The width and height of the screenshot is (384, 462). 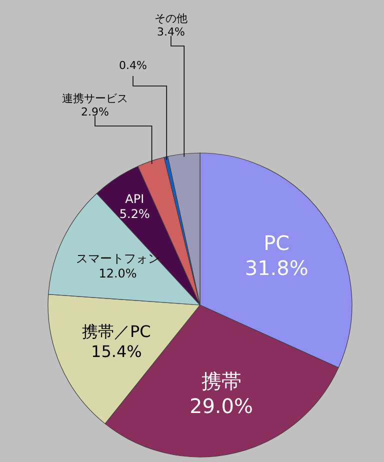 What do you see at coordinates (116, 332) in the screenshot?
I see `slice-label: 携帯／PC` at bounding box center [116, 332].